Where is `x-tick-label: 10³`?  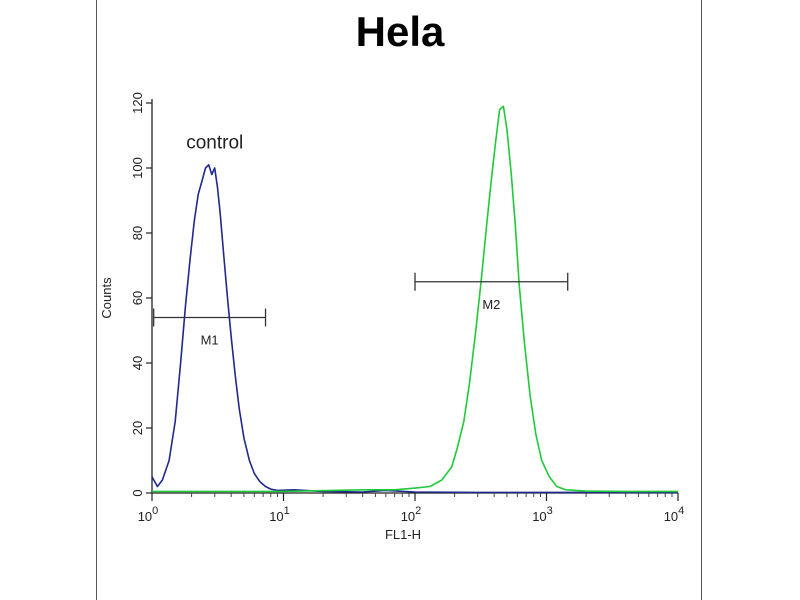 x-tick-label: 10³ is located at coordinates (542, 514).